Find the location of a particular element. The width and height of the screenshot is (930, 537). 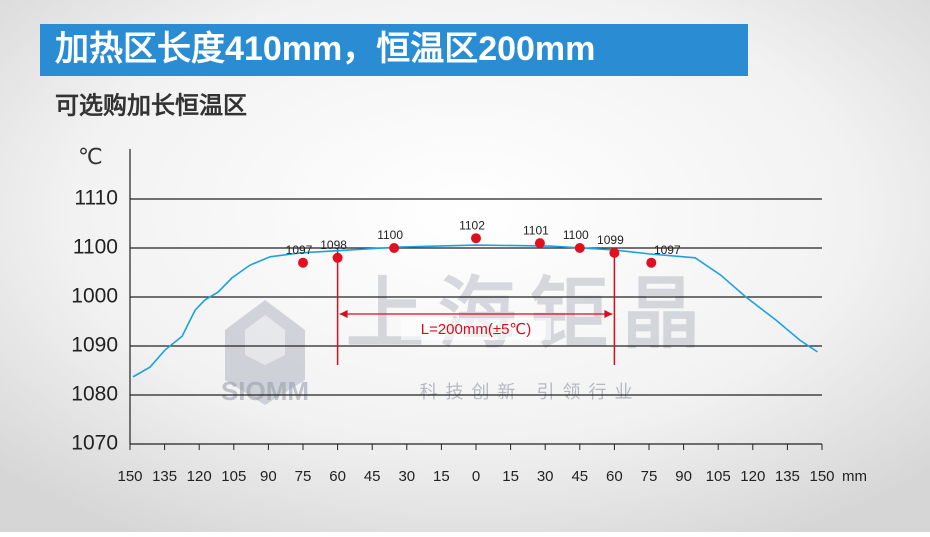

title-banner is located at coordinates (394, 50).